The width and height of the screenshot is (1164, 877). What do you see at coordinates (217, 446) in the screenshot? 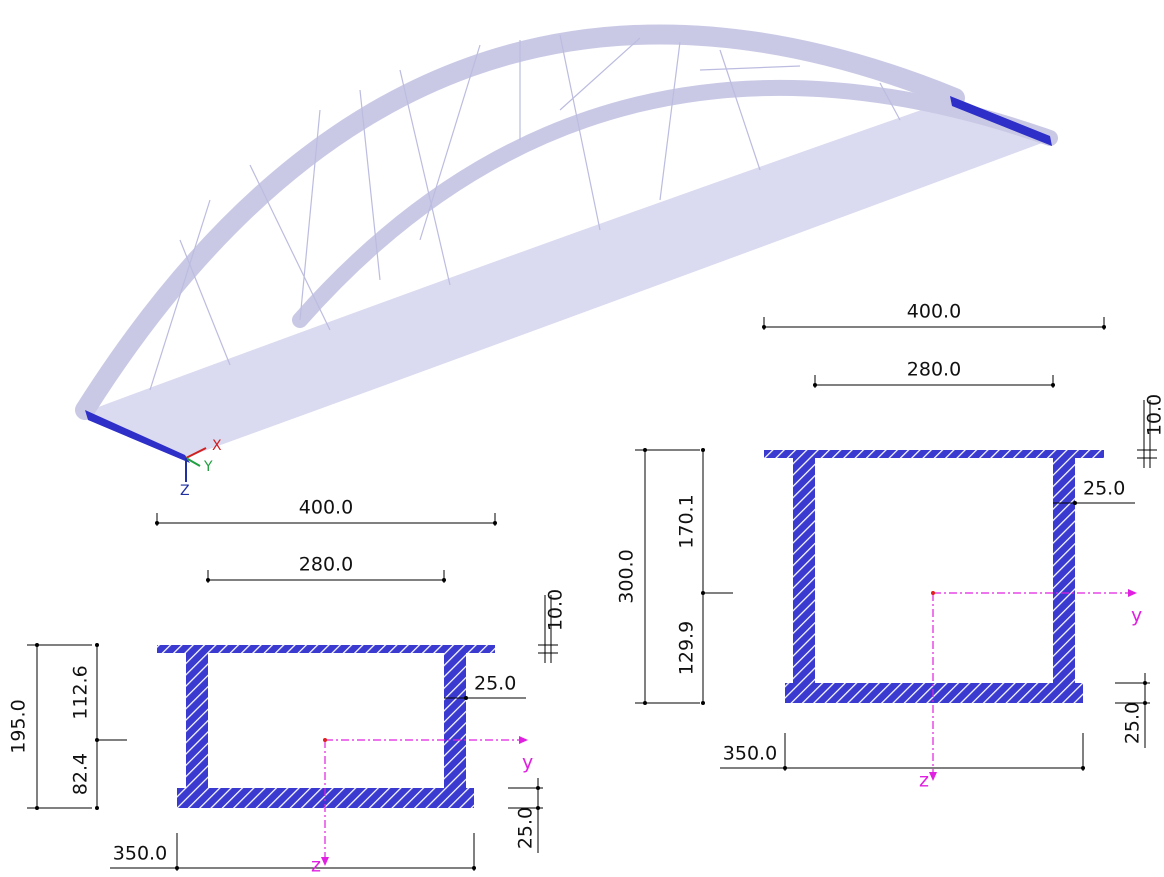
I see `axis-label: X` at bounding box center [217, 446].